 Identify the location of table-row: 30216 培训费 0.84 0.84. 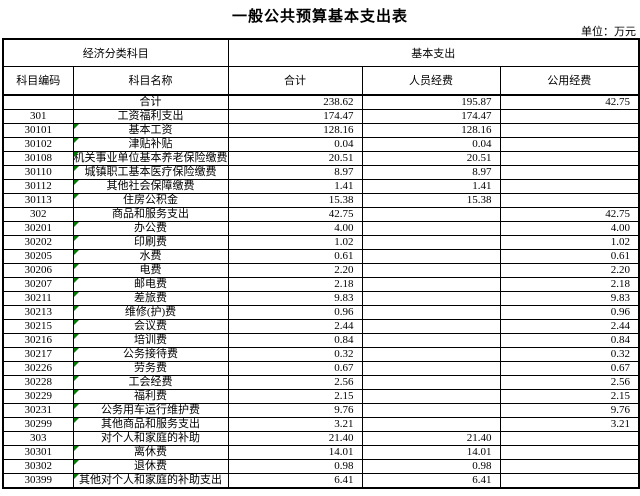
(321, 340).